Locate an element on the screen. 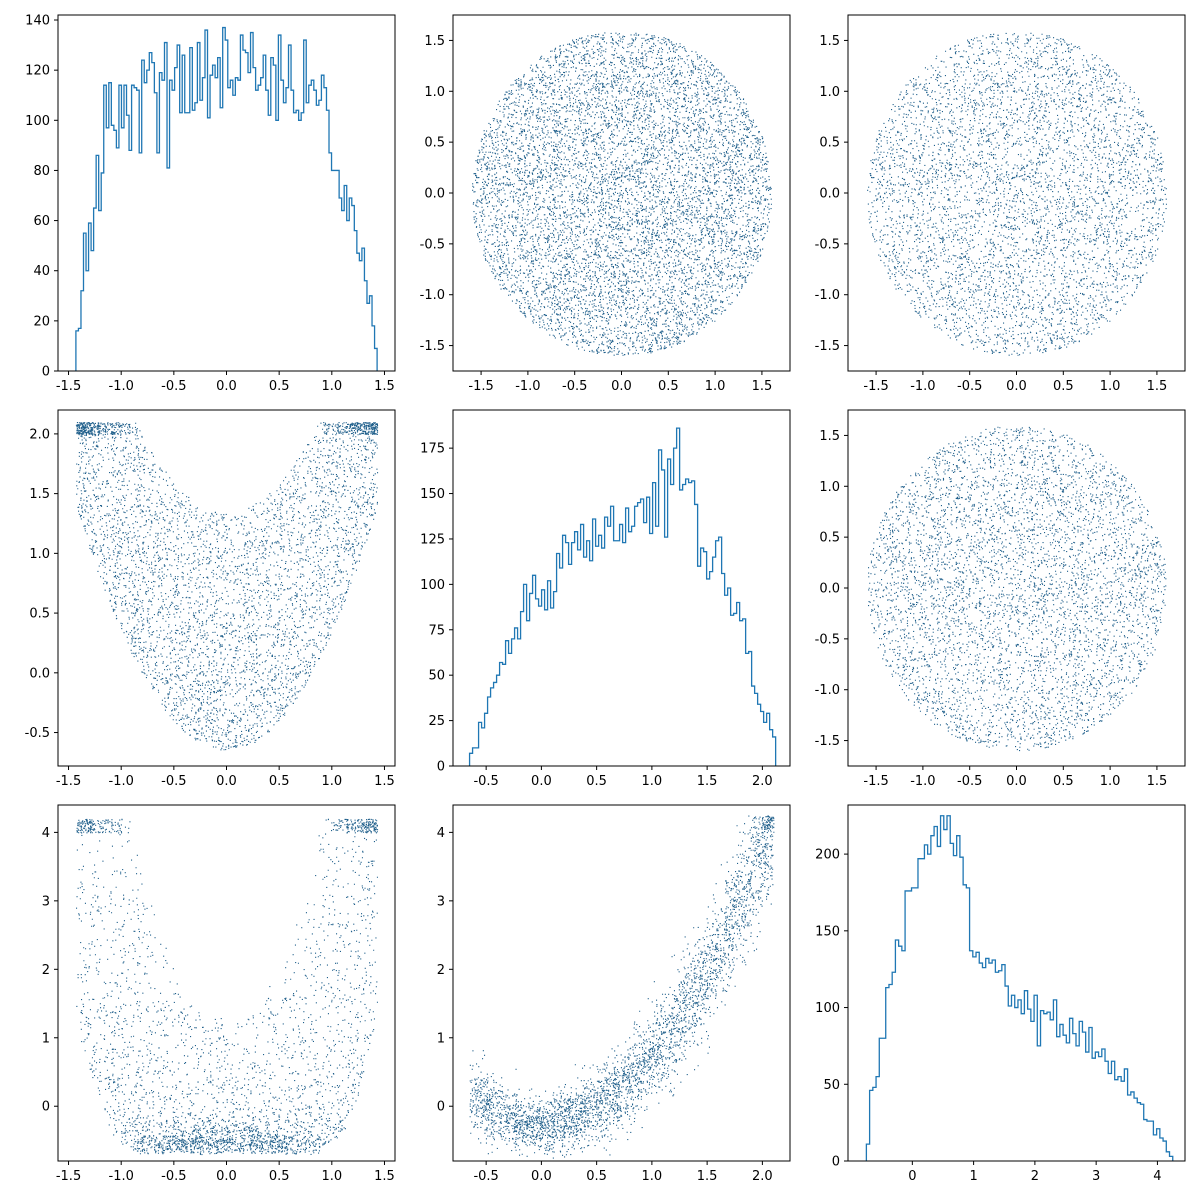 The image size is (1200, 1200). y-tick-label: 150 is located at coordinates (827, 931).